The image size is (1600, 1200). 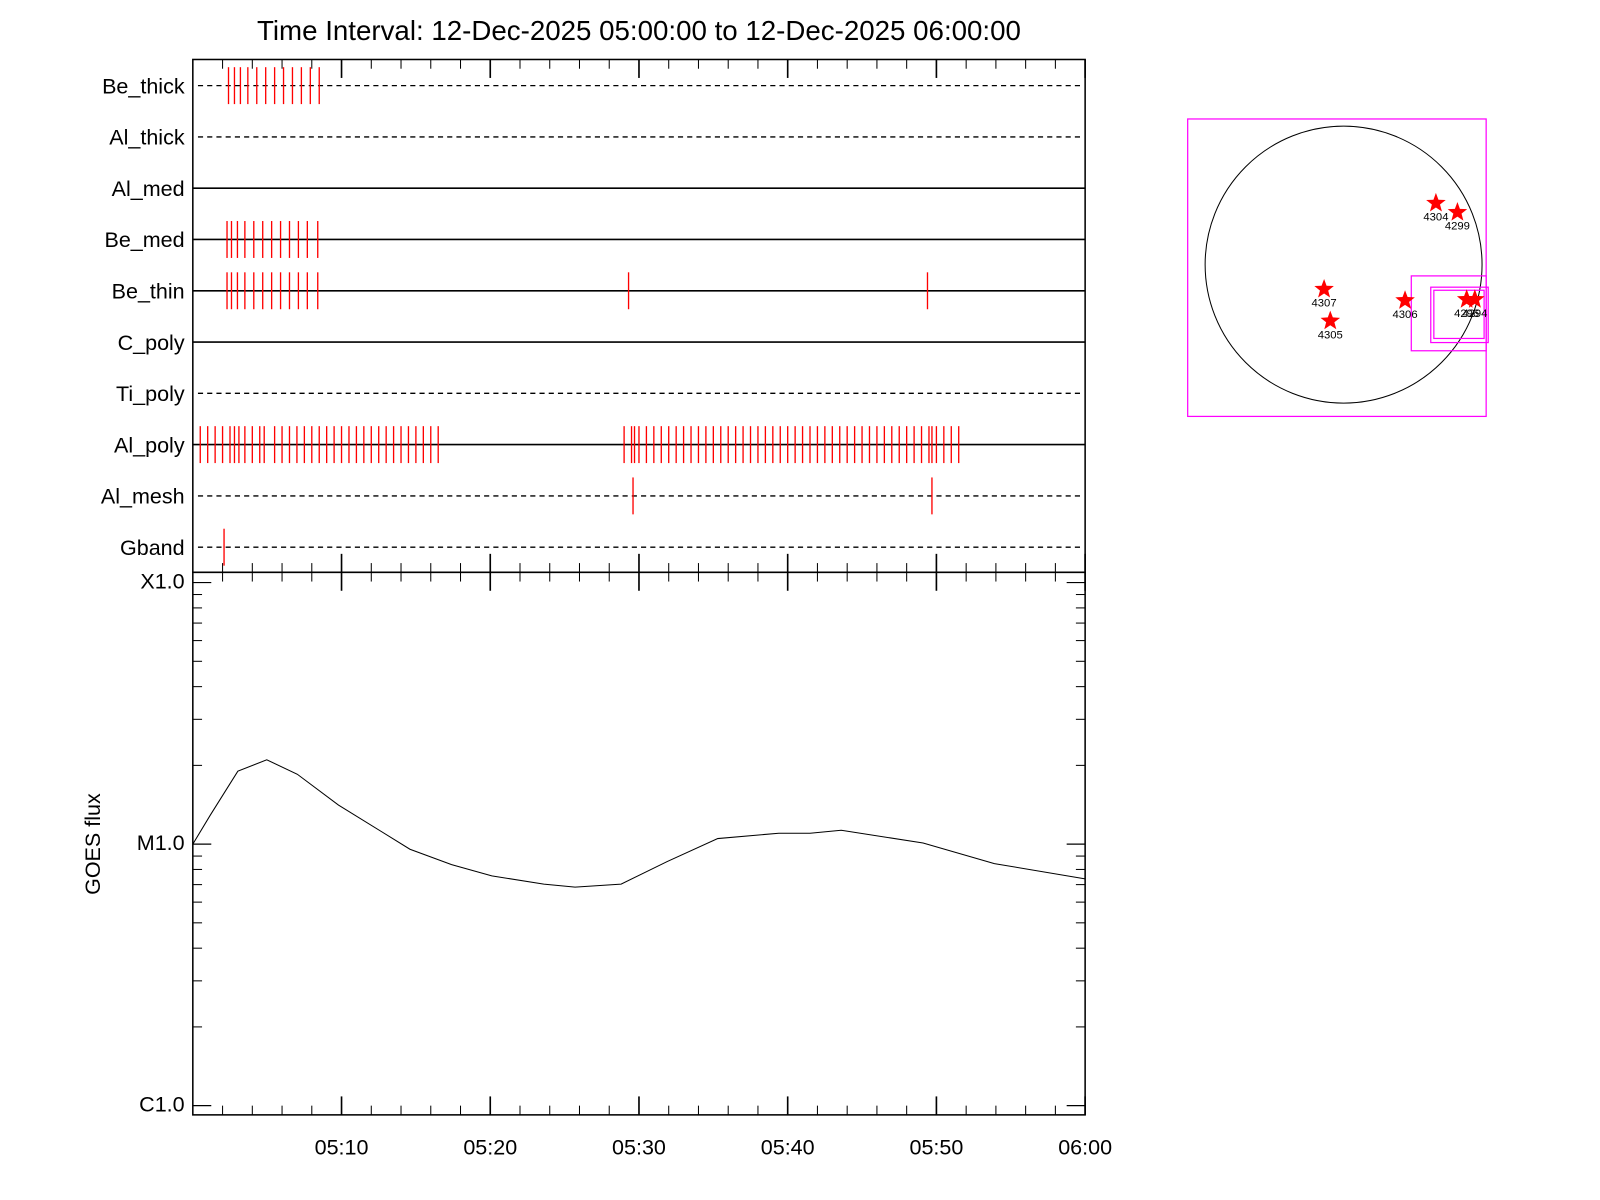 What do you see at coordinates (788, 1147) in the screenshot?
I see `x-tick-label: 05:40` at bounding box center [788, 1147].